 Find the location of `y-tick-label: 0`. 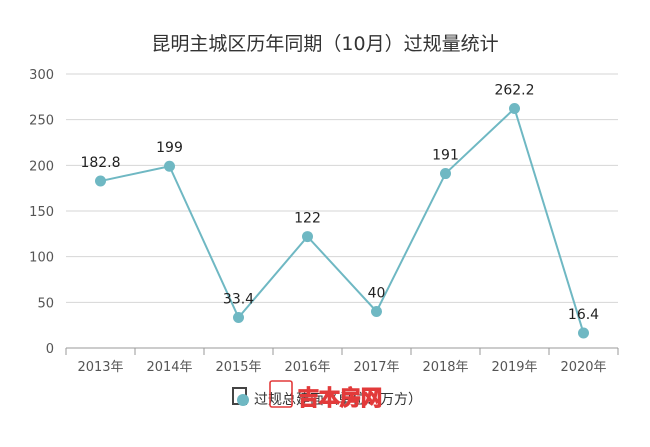

y-tick-label: 0 is located at coordinates (50, 349).